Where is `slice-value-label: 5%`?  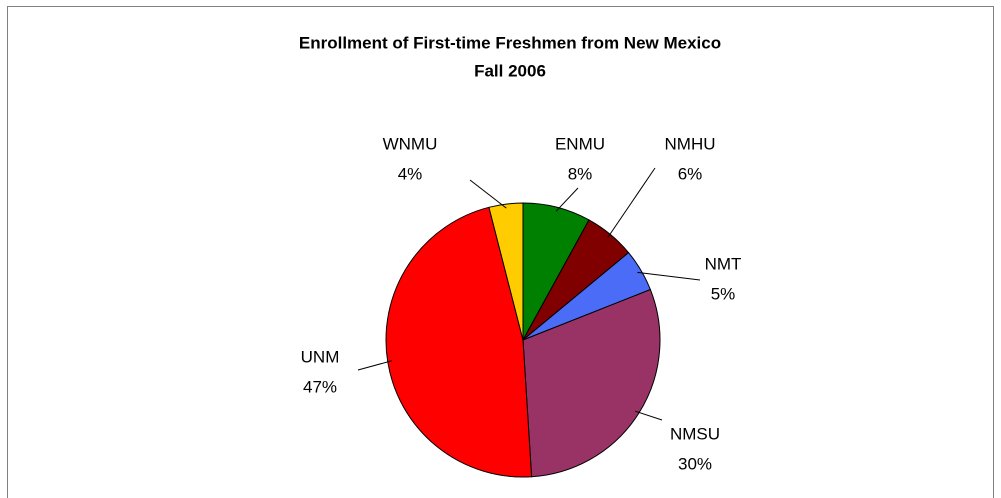 slice-value-label: 5% is located at coordinates (723, 293).